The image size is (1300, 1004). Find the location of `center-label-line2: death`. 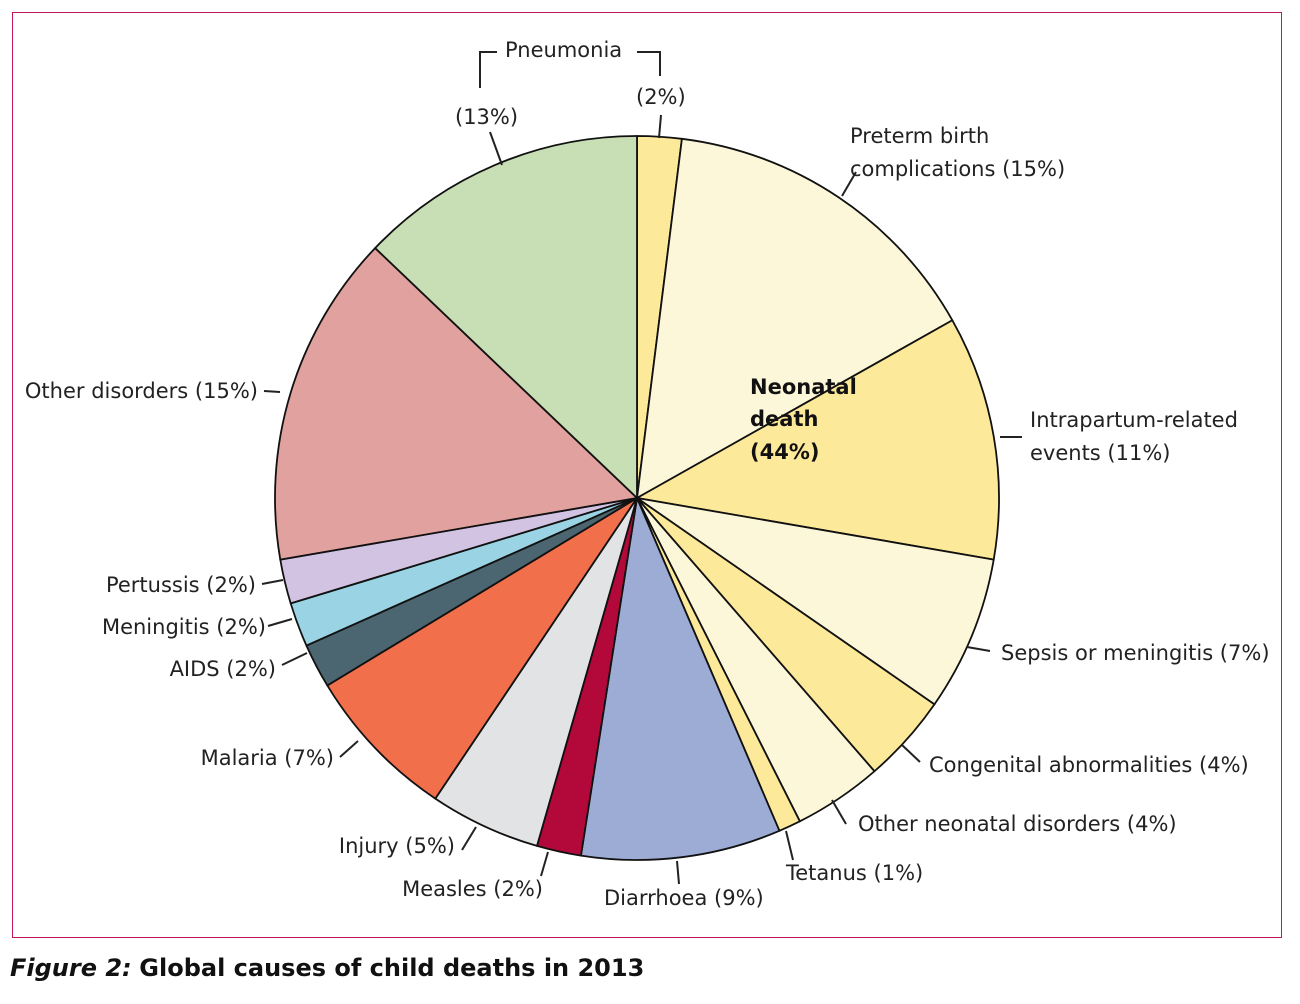

center-label-line2: death is located at coordinates (784, 419).